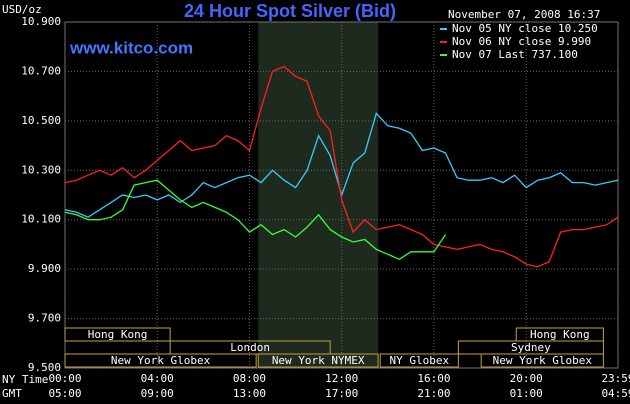 The image size is (630, 404). I want to click on x2-tick-label: 21:00, so click(433, 393).